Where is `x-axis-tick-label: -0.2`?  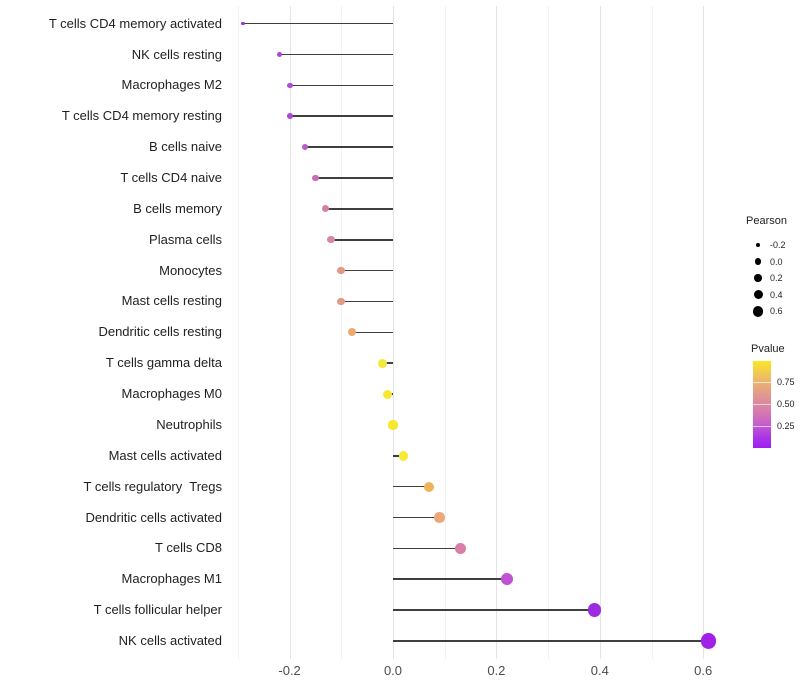 x-axis-tick-label: -0.2 is located at coordinates (289, 670).